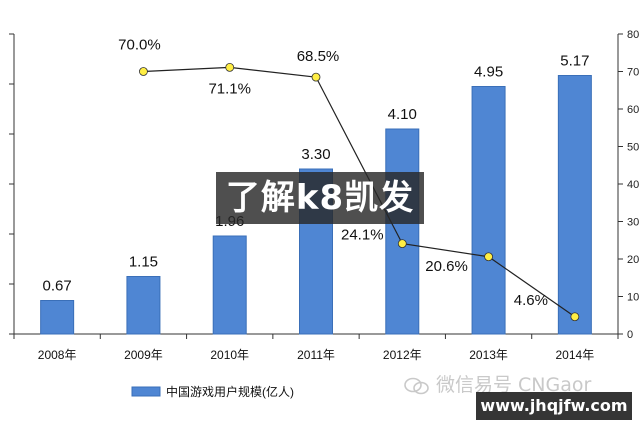 The height and width of the screenshot is (427, 640). I want to click on line-value-label: 70.0%, so click(139, 45).